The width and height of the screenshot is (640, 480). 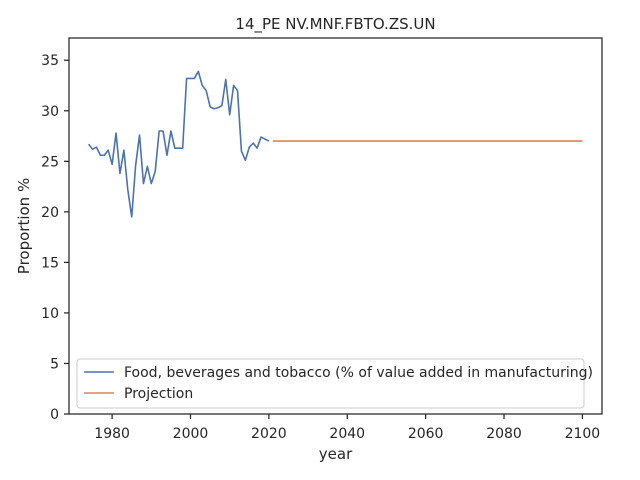 What do you see at coordinates (50, 112) in the screenshot?
I see `y-tick-label: 30` at bounding box center [50, 112].